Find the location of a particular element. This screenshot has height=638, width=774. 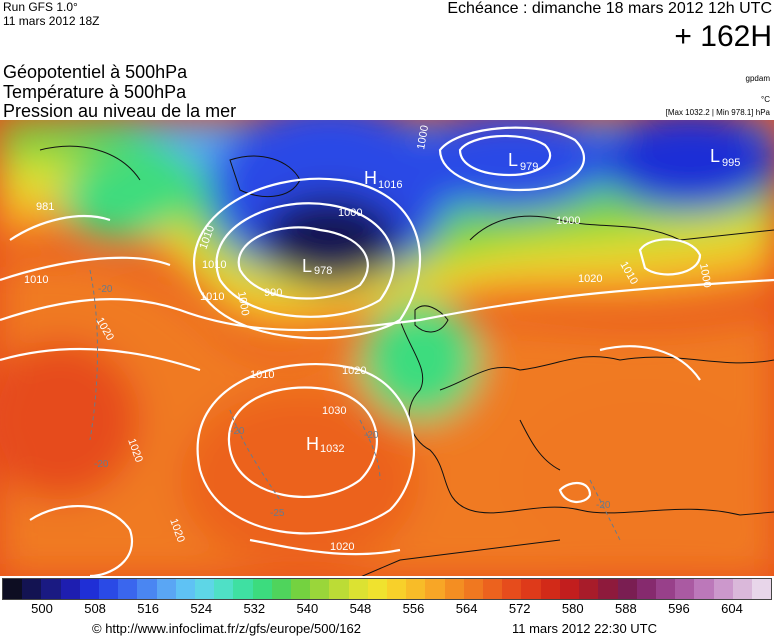

forecast-hour: + 162H is located at coordinates (723, 36).